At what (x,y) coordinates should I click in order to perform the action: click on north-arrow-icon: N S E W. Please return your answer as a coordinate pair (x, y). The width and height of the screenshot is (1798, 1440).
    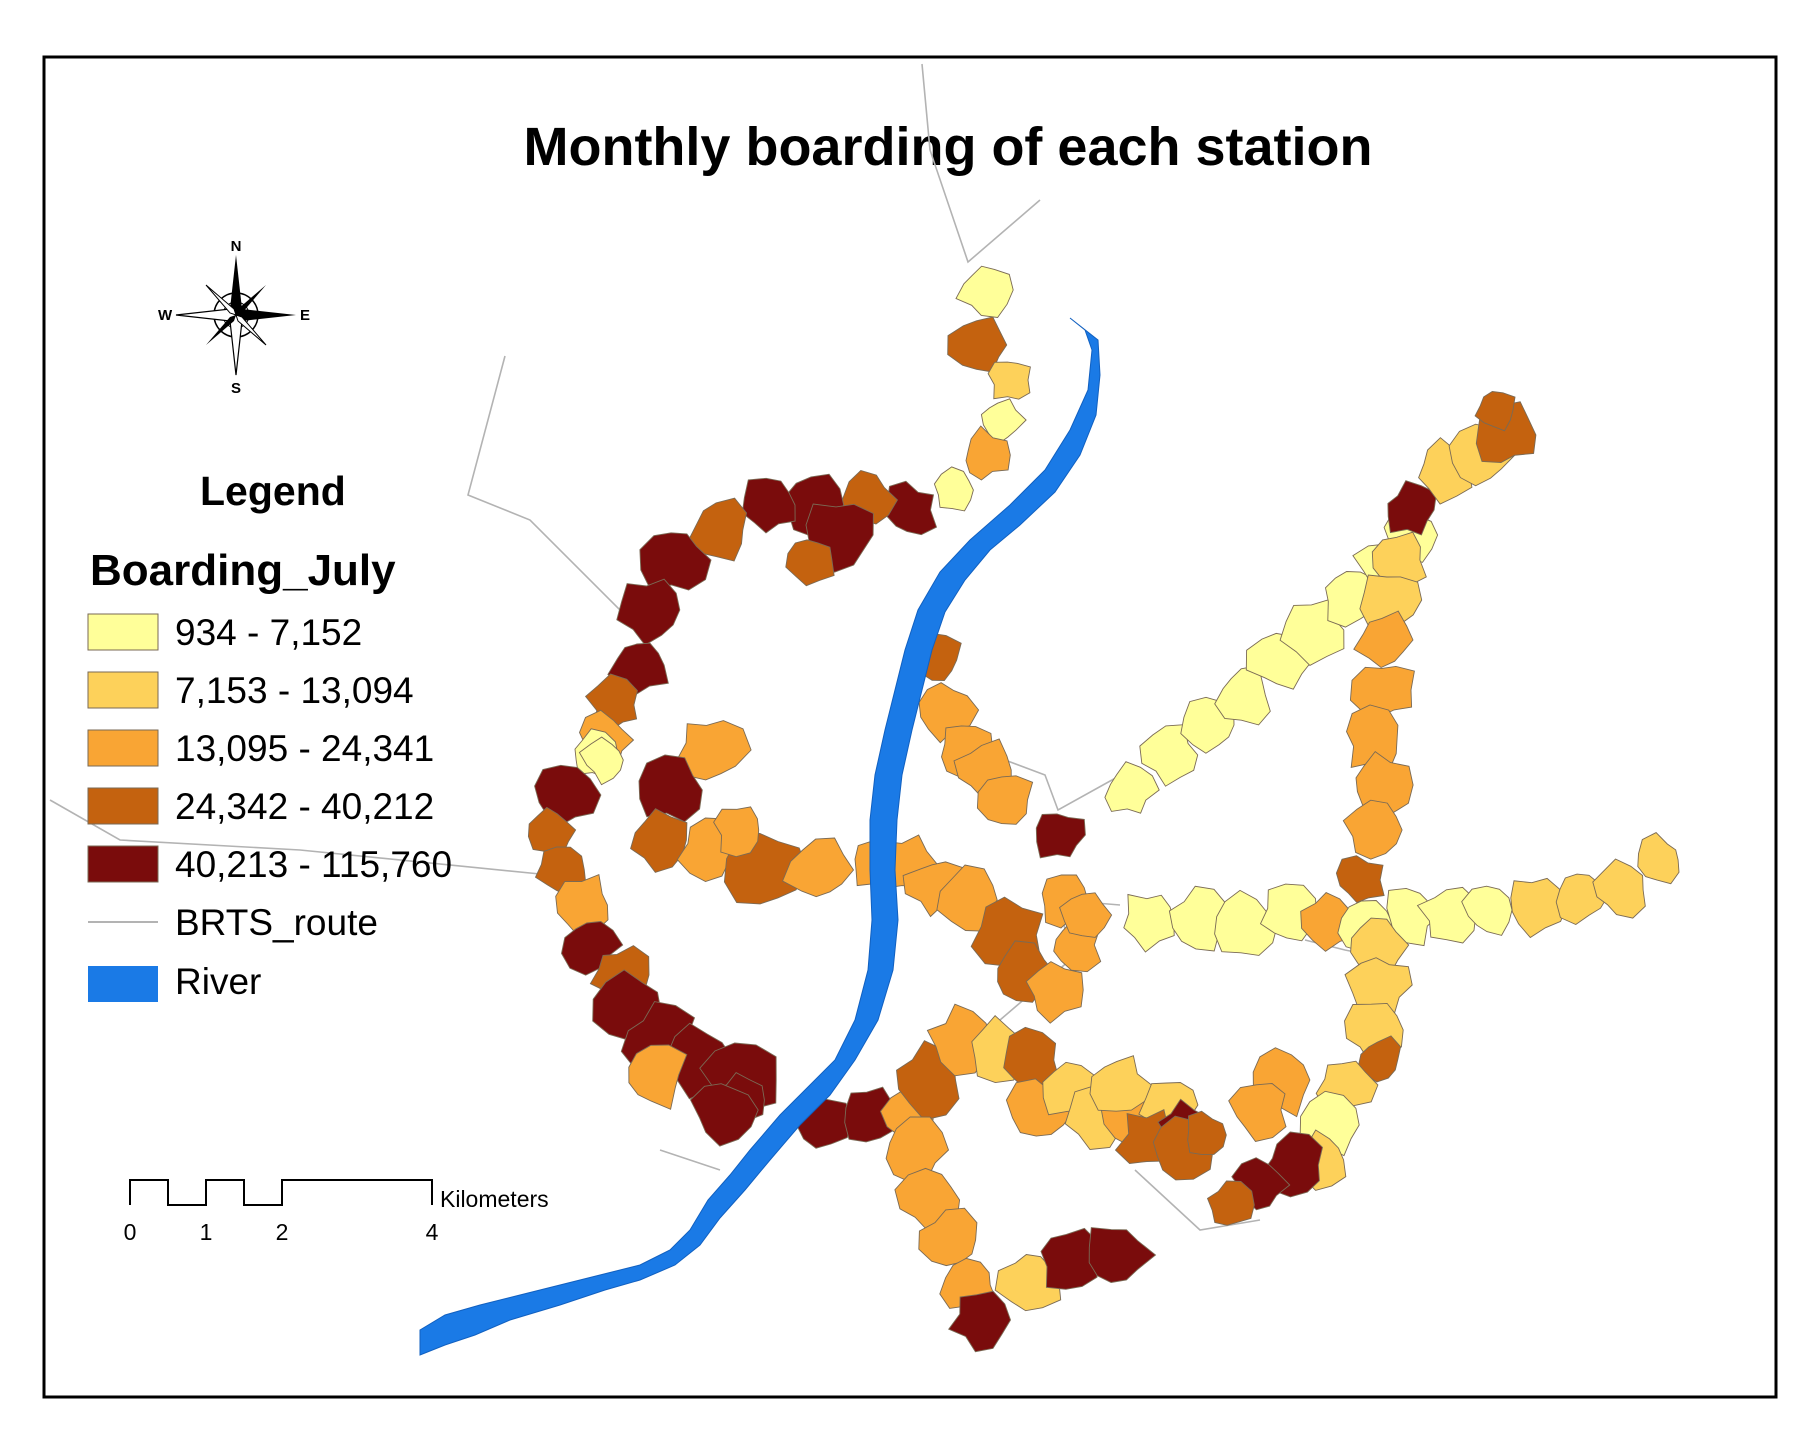
    Looking at the image, I should click on (234, 317).